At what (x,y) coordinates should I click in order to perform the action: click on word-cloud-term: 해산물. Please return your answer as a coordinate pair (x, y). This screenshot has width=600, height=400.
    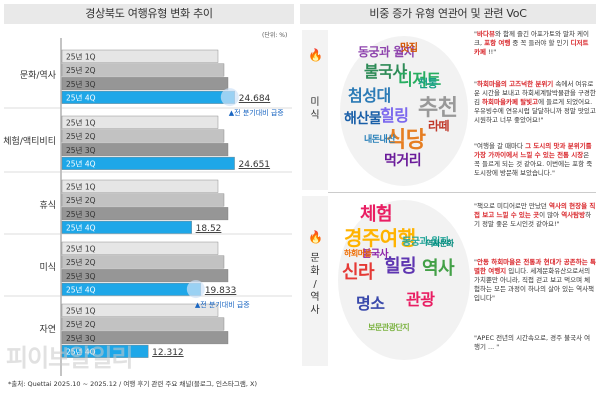
    Looking at the image, I should click on (363, 119).